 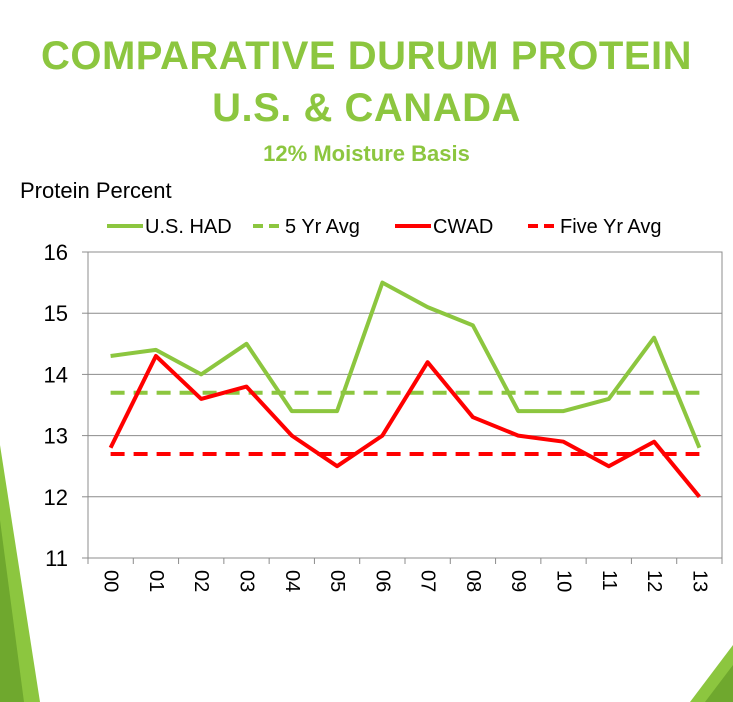 I want to click on legend-label: Five Yr Avg, so click(x=611, y=227).